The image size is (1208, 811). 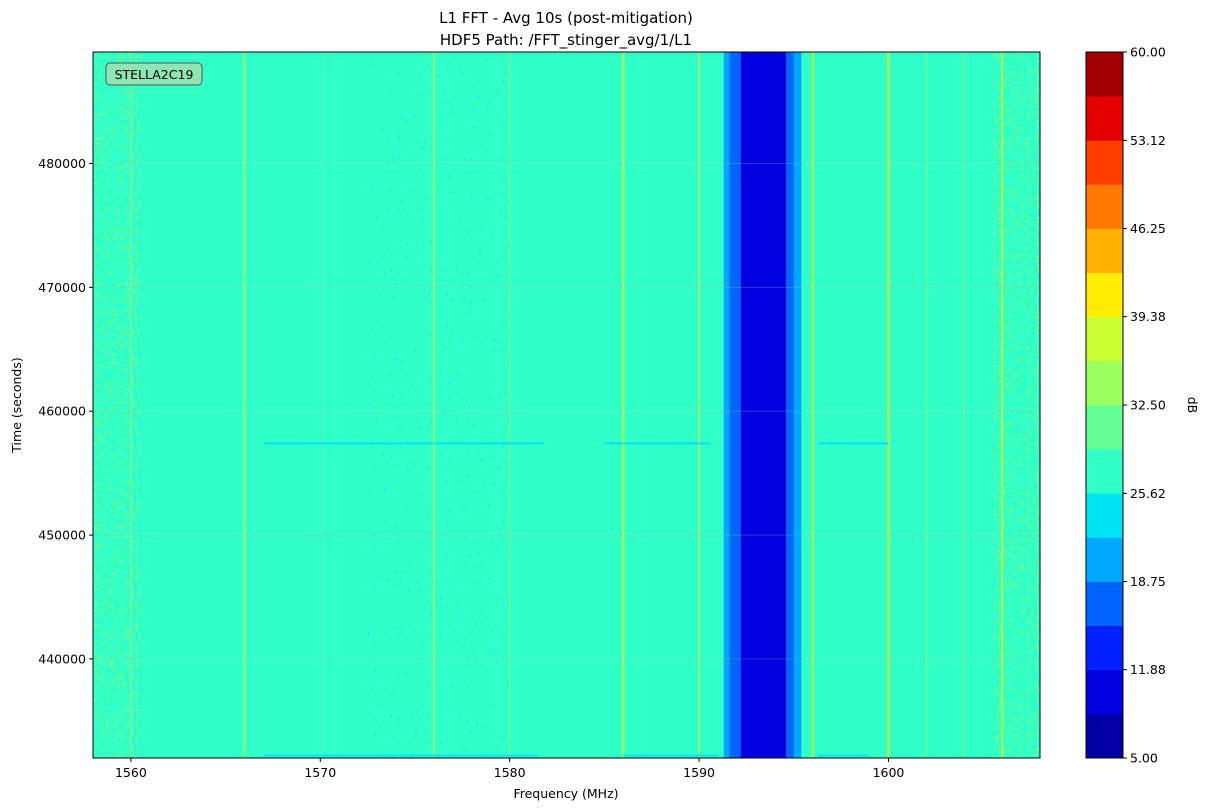 I want to click on annotation-badge-text: STELLA2C19, so click(x=154, y=74).